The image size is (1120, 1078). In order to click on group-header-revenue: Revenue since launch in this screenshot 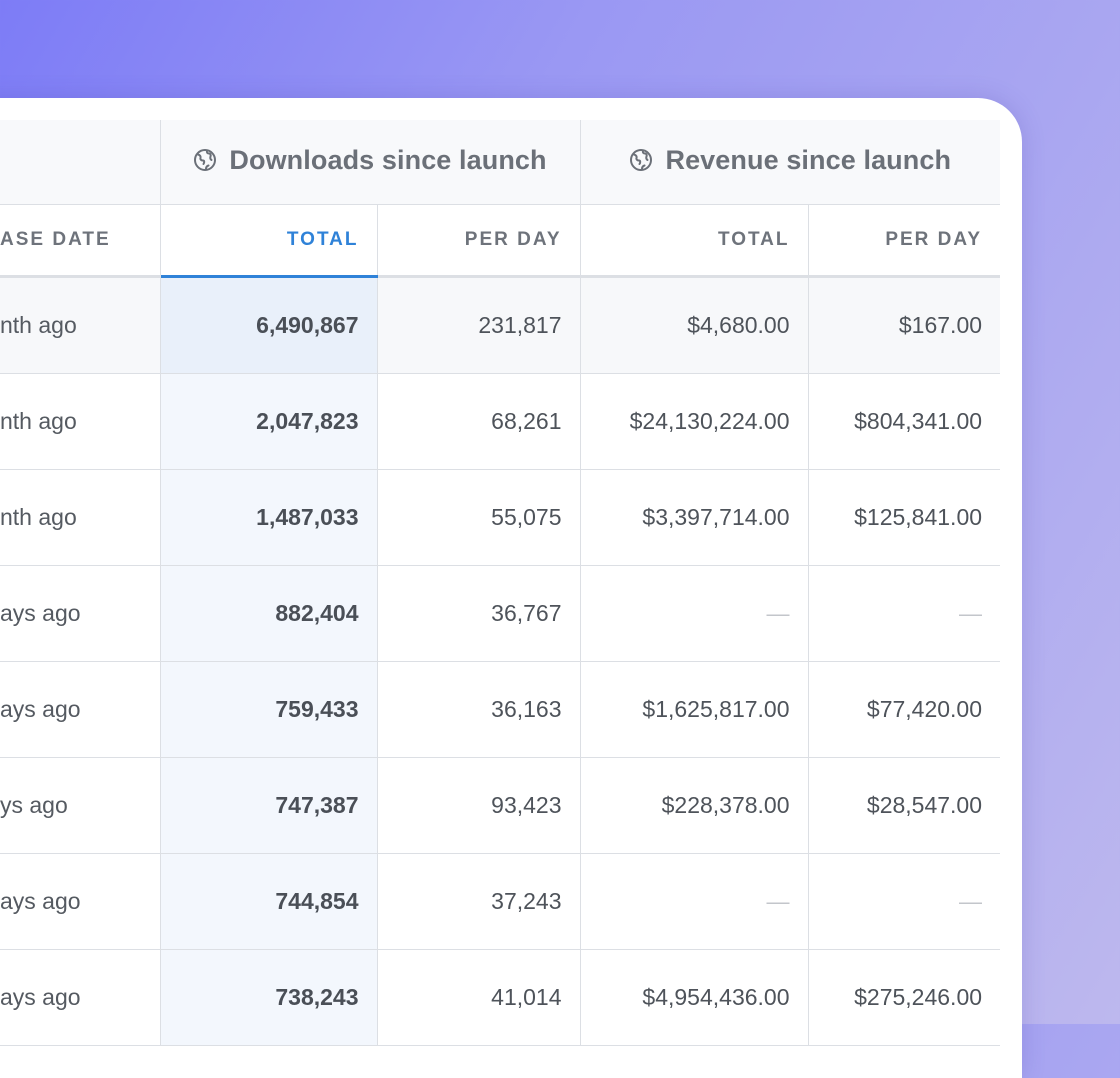, I will do `click(790, 162)`.